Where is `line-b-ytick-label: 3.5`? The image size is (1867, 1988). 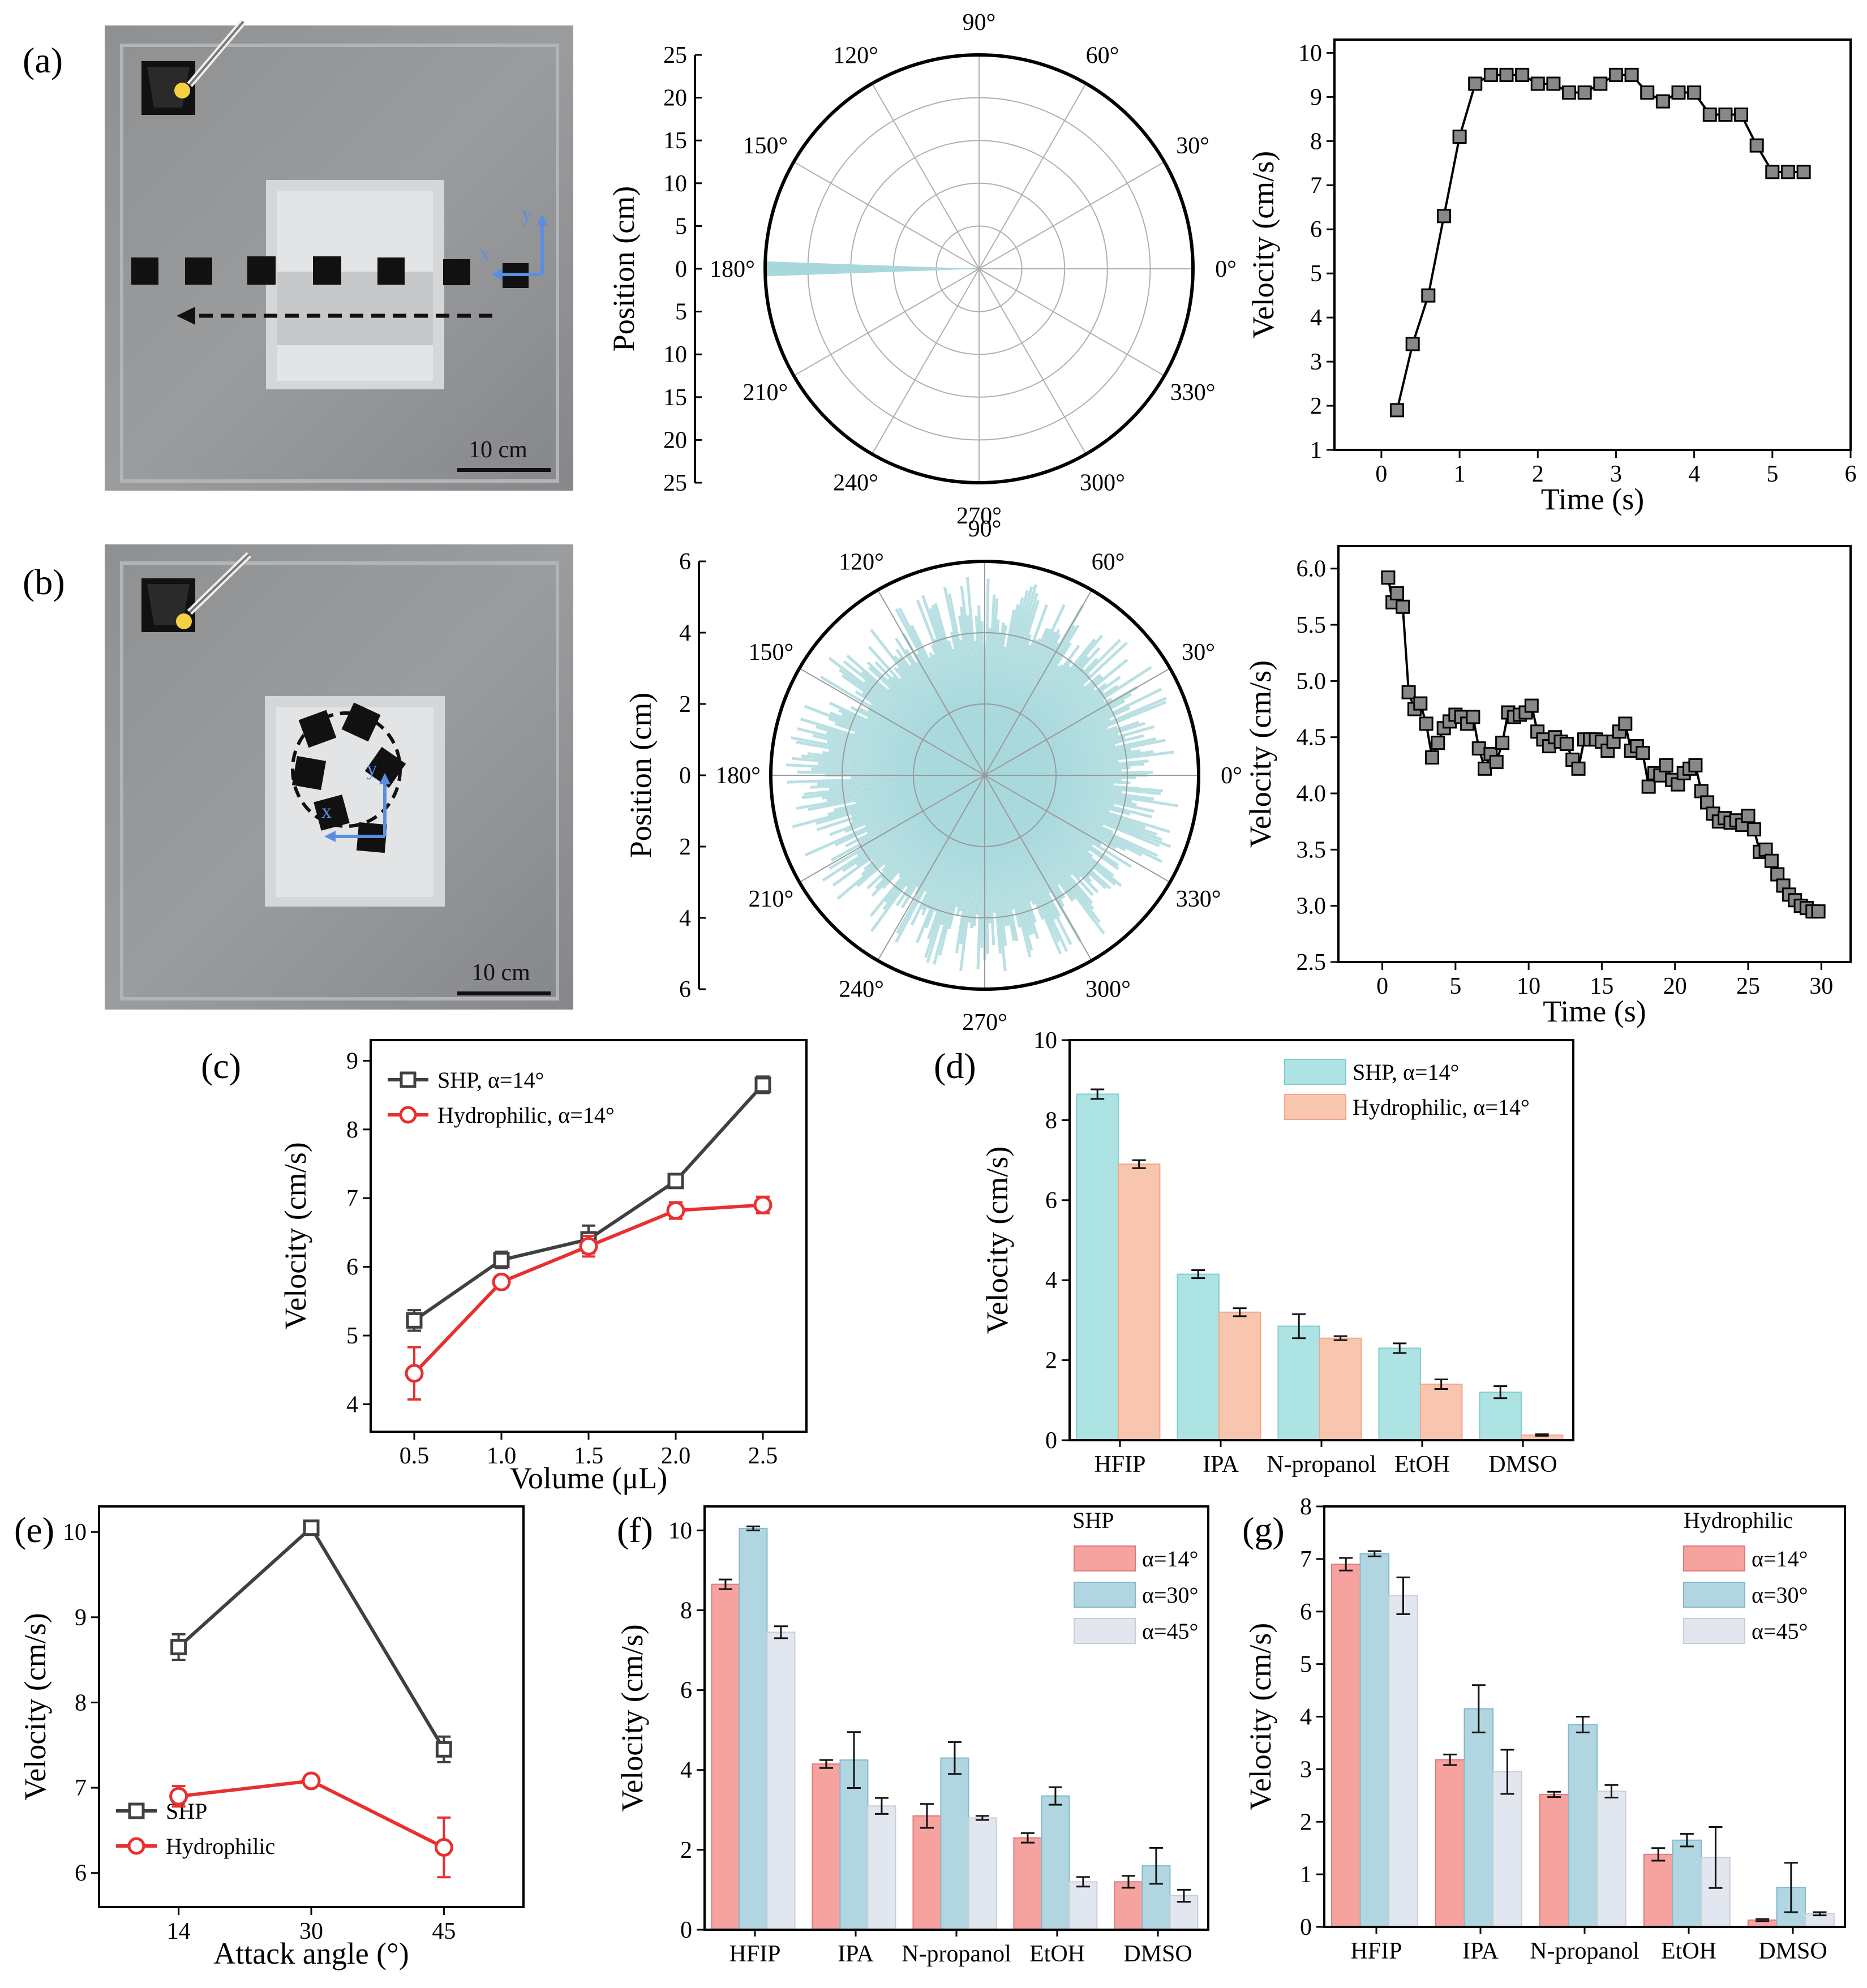
line-b-ytick-label: 3.5 is located at coordinates (1312, 850).